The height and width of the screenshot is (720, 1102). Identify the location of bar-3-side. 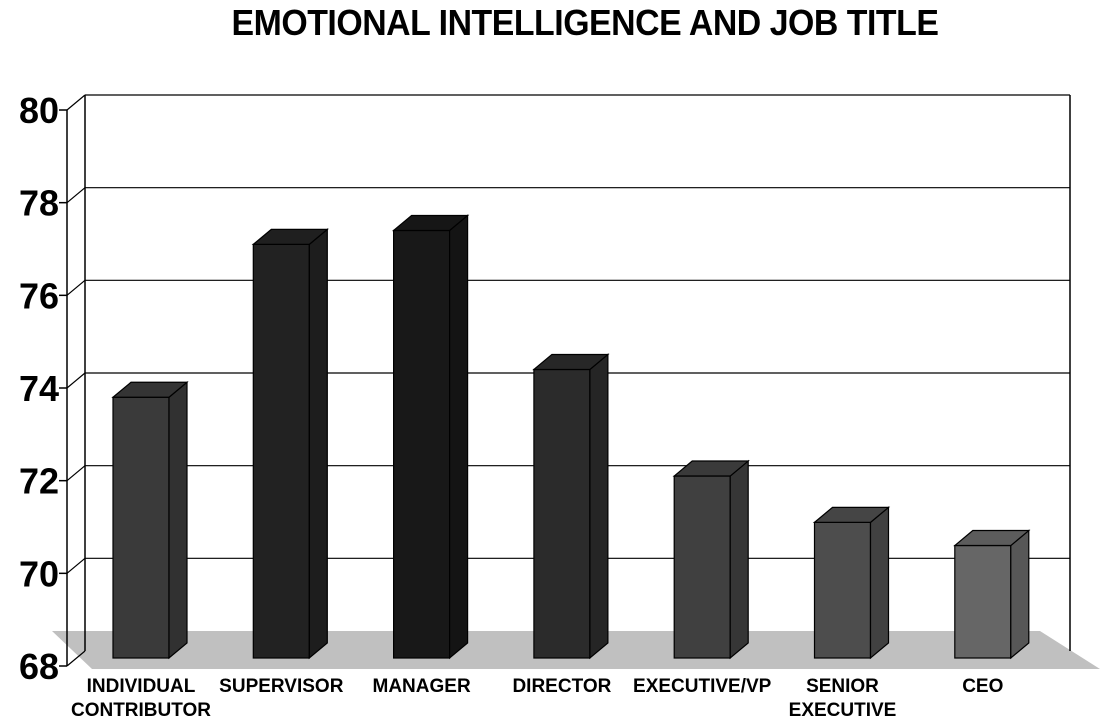
(599, 506).